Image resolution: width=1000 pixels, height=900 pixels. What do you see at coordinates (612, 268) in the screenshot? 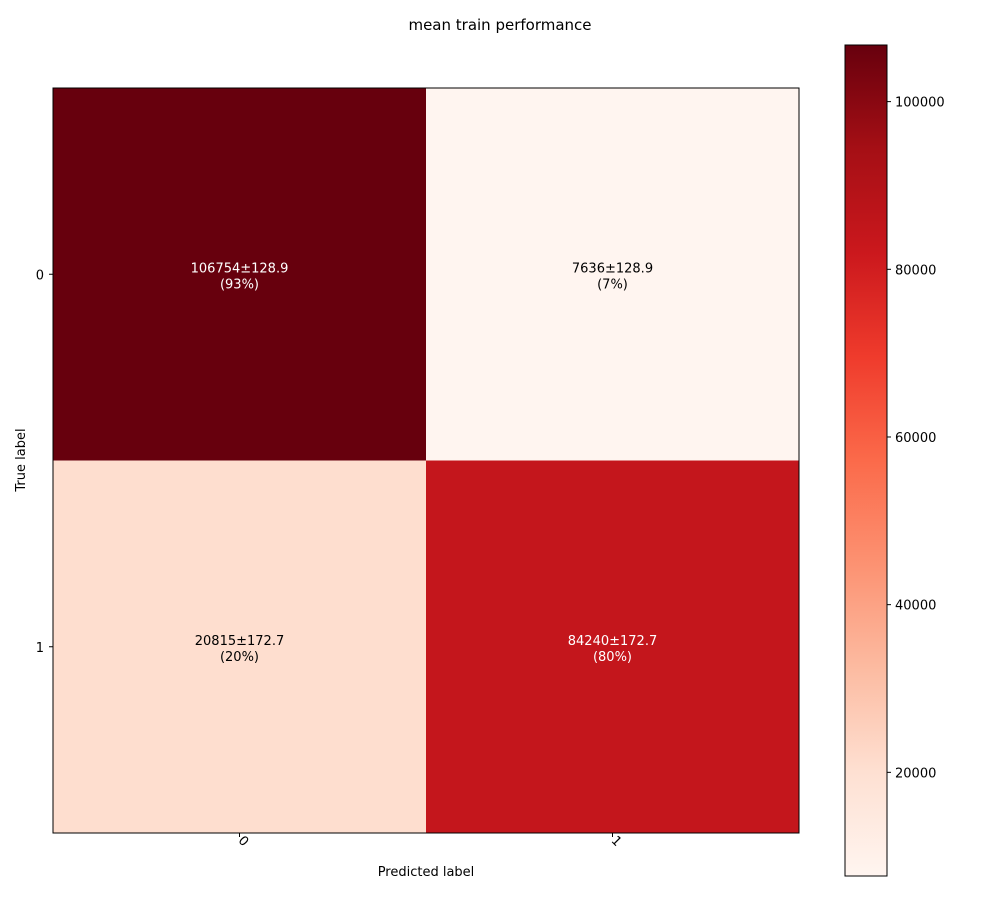
I see `cell-value-label: 7636±128.9` at bounding box center [612, 268].